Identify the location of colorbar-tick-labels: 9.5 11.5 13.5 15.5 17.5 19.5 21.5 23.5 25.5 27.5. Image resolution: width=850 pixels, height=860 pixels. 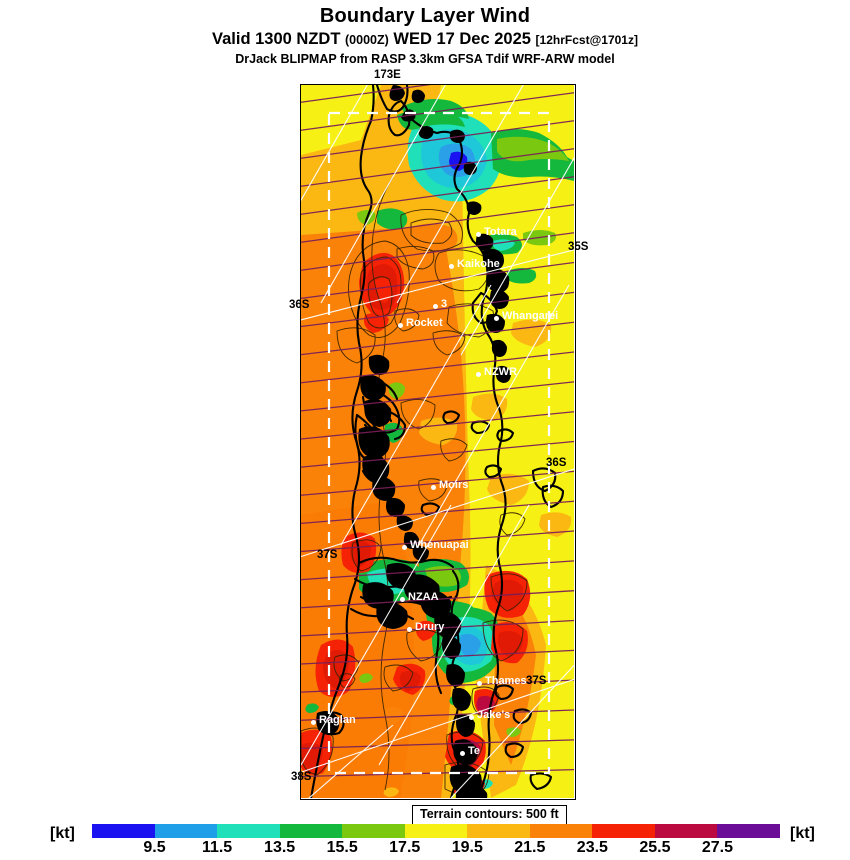
(436, 849).